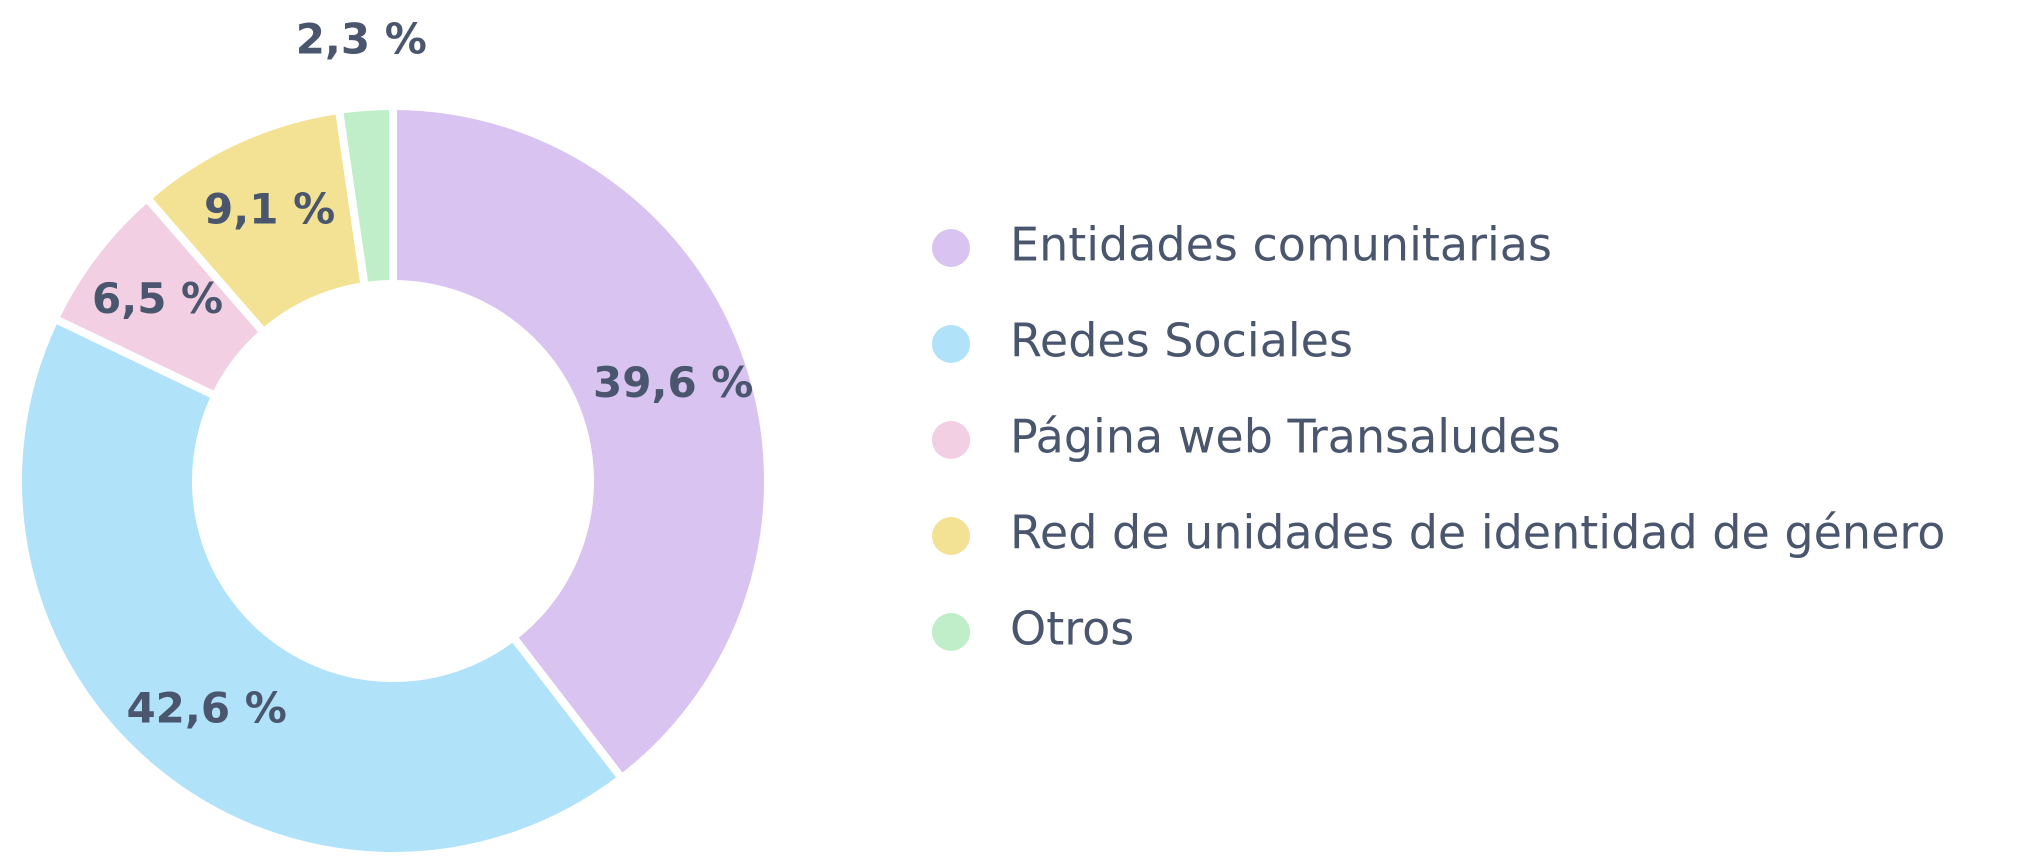  Describe the element at coordinates (361, 39) in the screenshot. I see `value-label: 2,3 %` at that location.